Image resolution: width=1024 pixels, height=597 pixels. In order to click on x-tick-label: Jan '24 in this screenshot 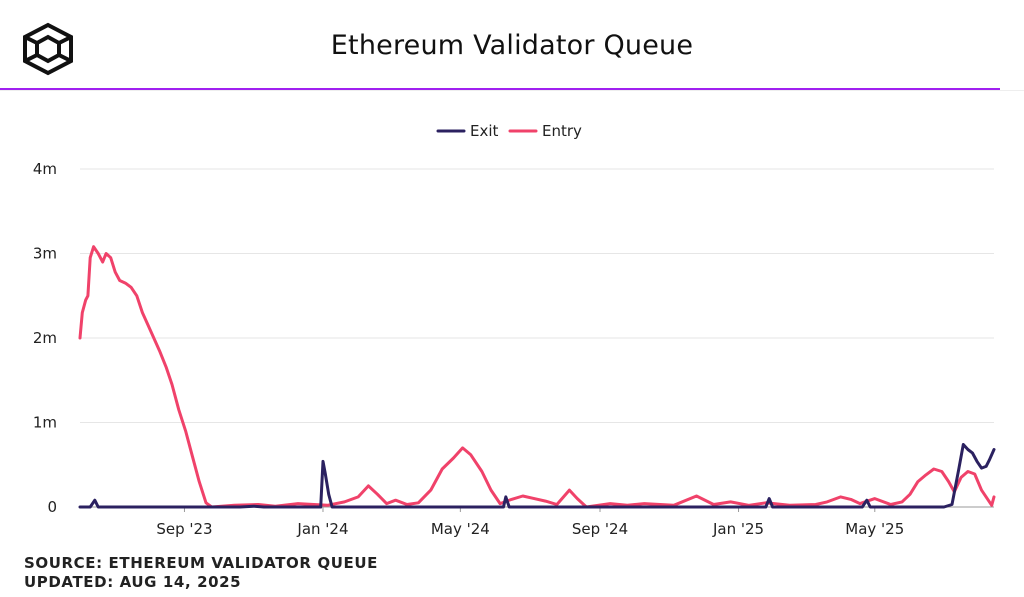, I will do `click(322, 529)`.